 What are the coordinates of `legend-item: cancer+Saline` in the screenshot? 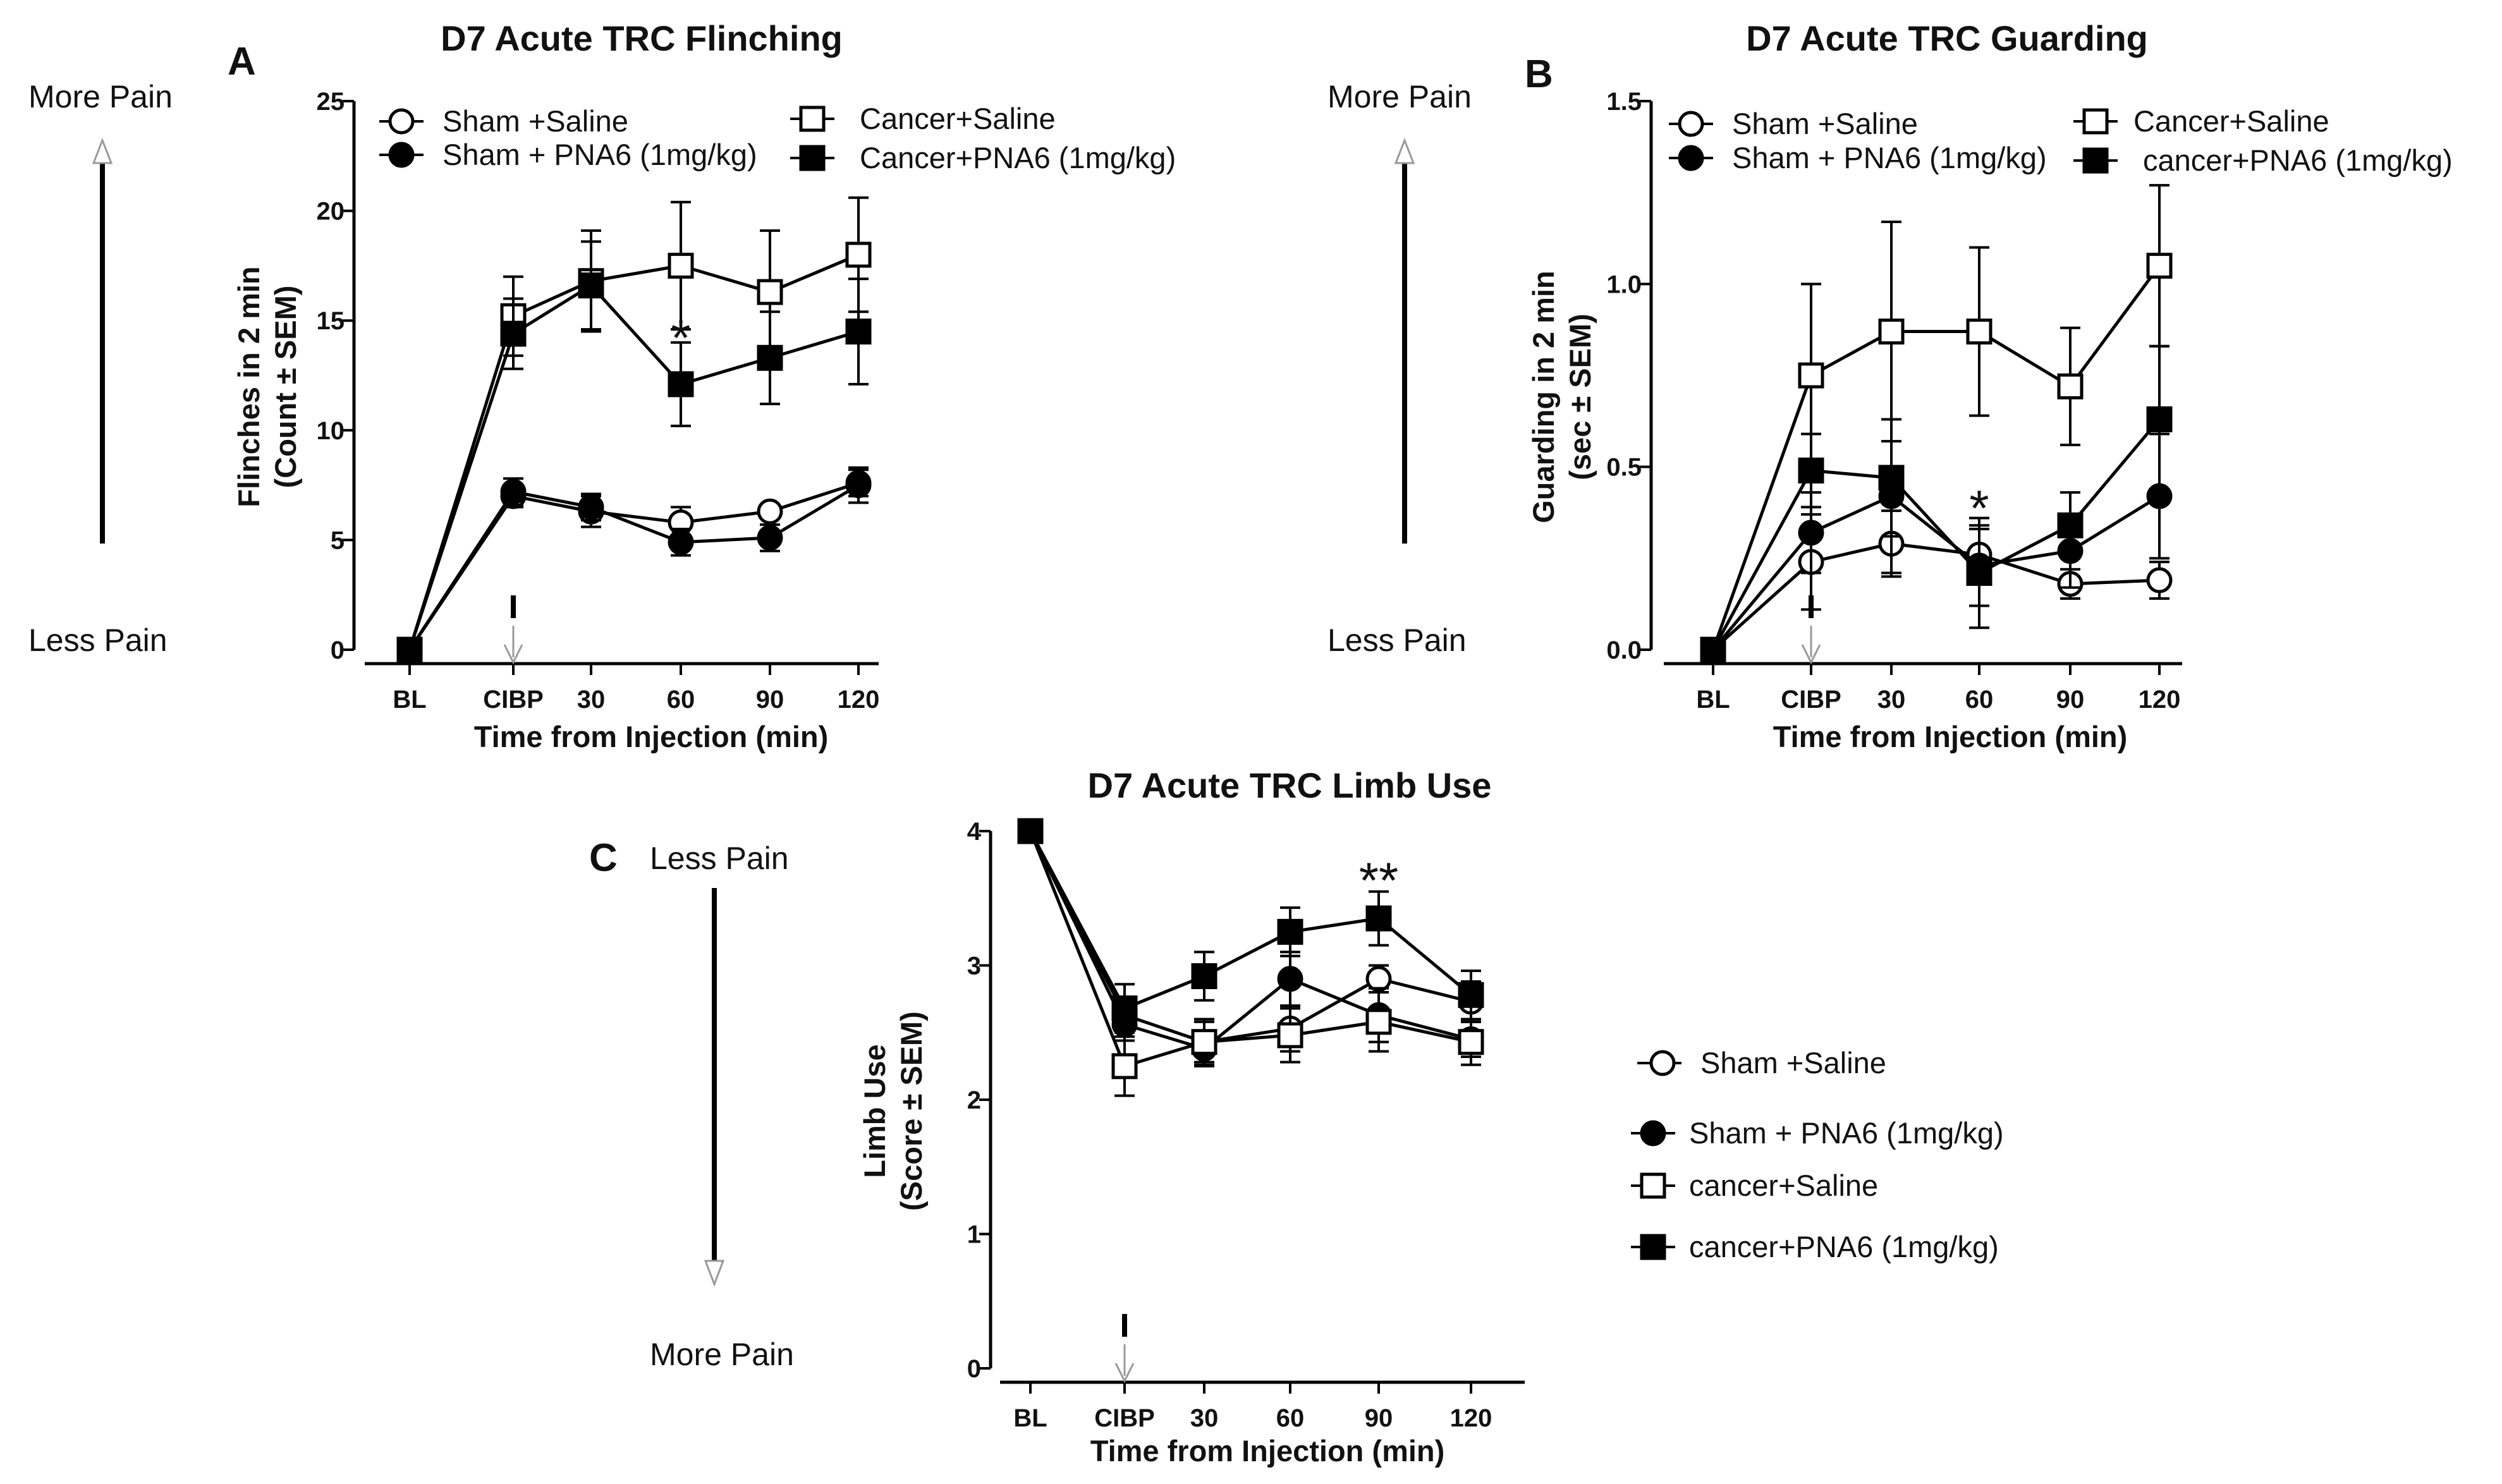 It's located at (1754, 1185).